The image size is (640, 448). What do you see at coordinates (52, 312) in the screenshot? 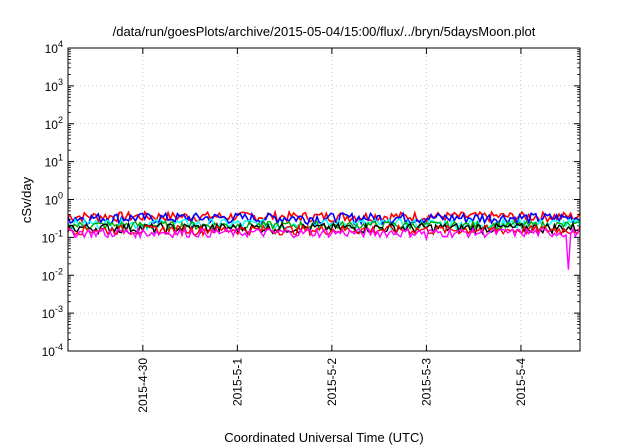
I see `y-tick-label: 10⁻³` at bounding box center [52, 312].